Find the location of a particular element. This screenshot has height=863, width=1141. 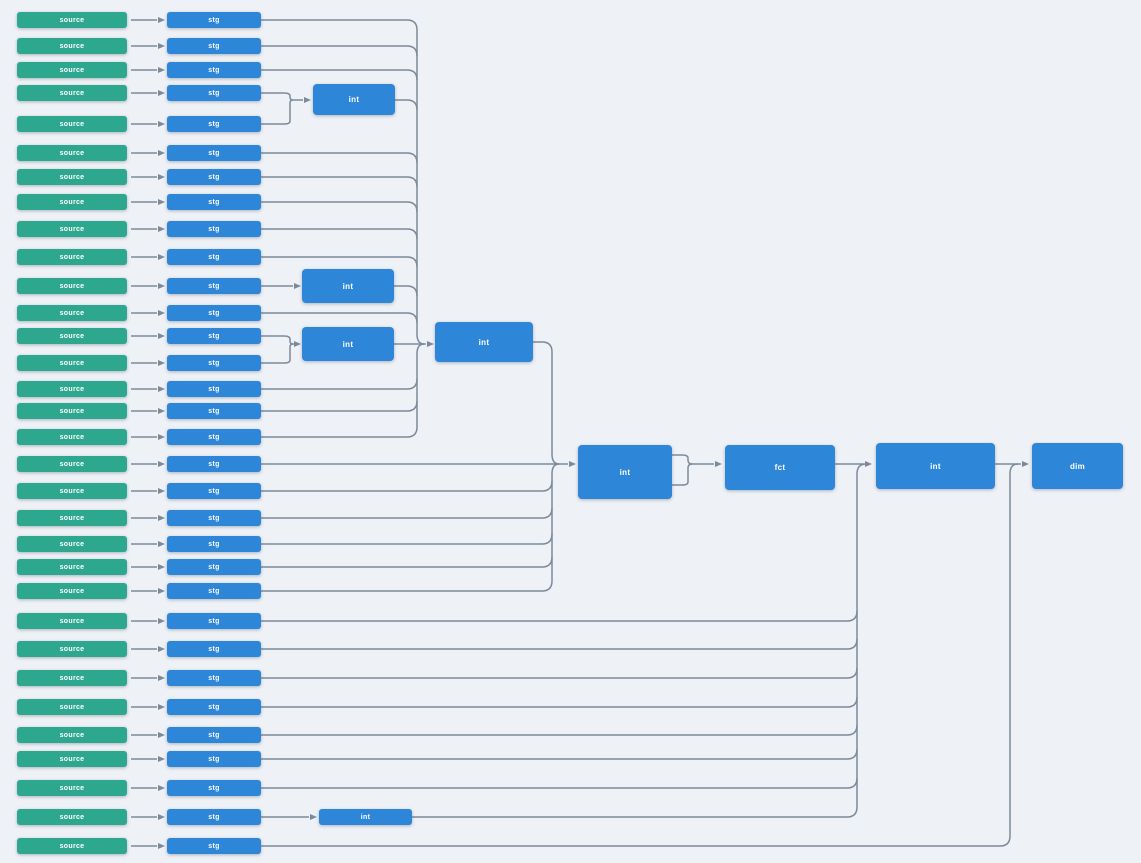

stg-node-16: stg is located at coordinates (214, 411).